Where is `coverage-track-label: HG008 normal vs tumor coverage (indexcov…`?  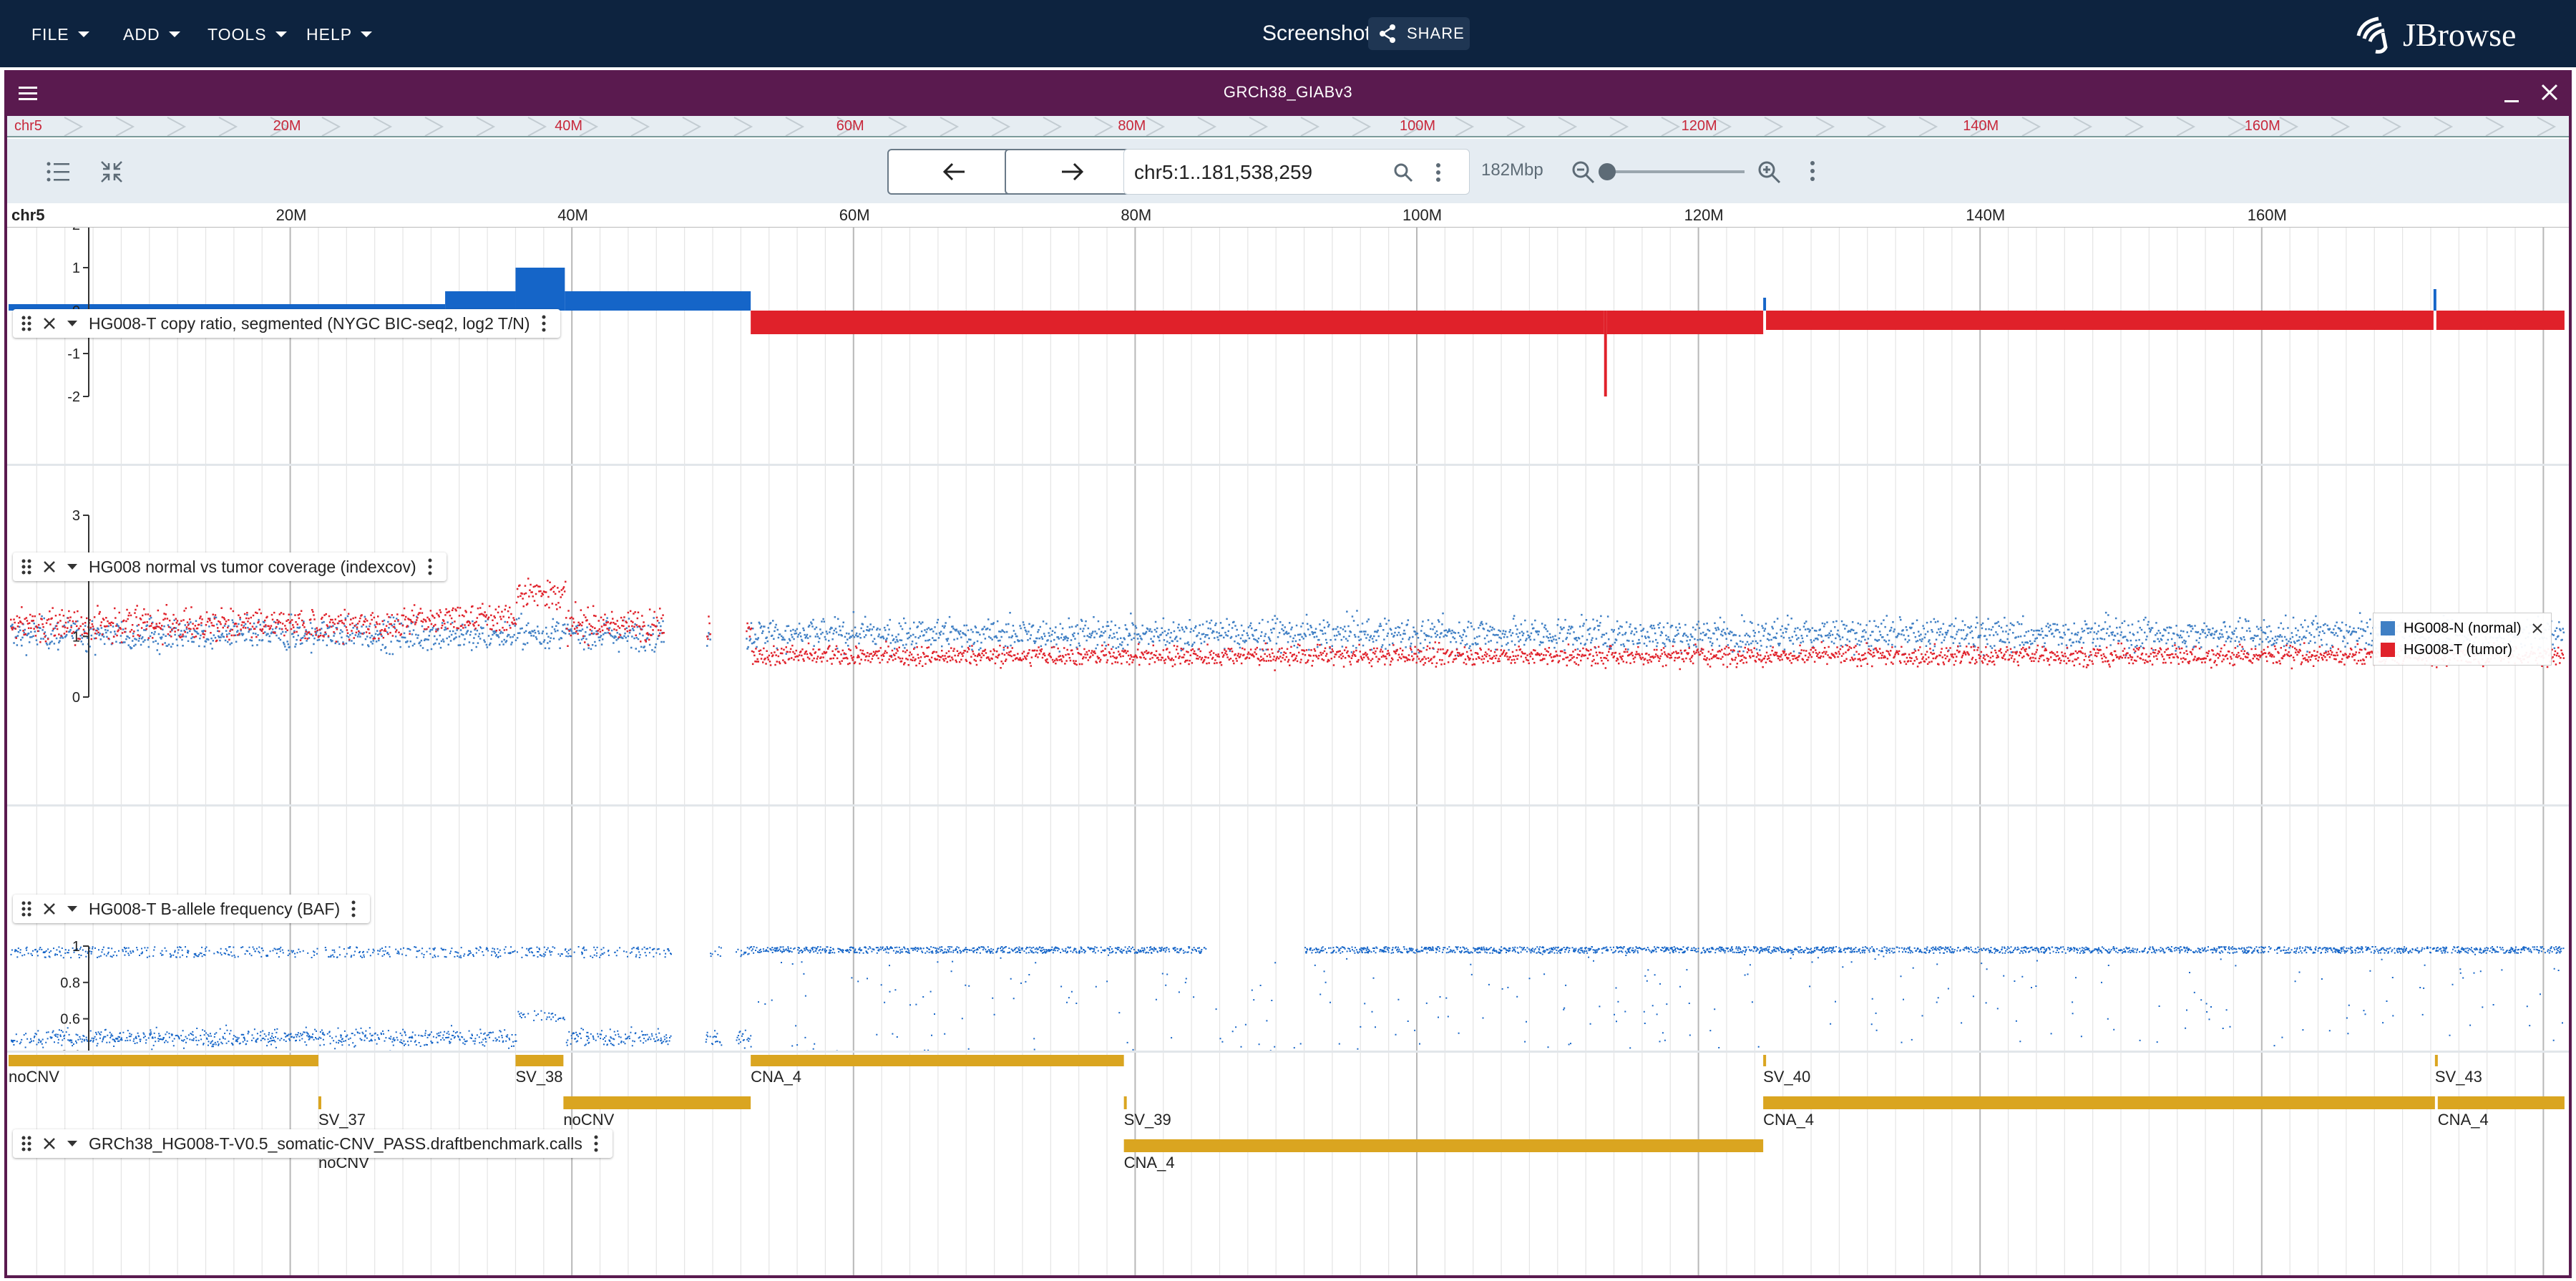 coverage-track-label: HG008 normal vs tumor coverage (indexcov… is located at coordinates (230, 566).